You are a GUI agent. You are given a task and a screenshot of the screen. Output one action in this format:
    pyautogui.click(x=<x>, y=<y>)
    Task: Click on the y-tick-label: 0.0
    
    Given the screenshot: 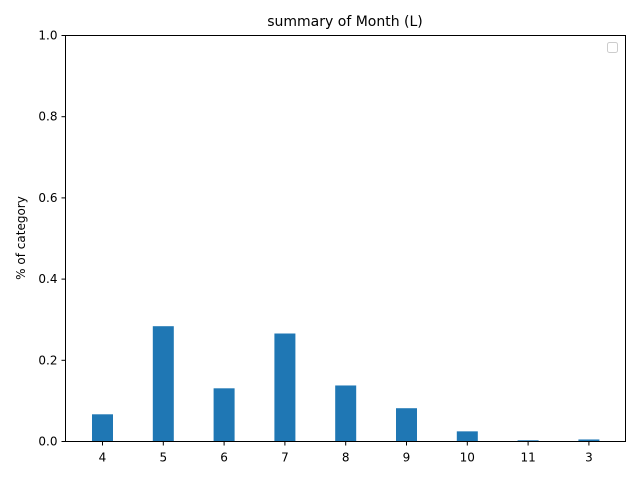 What is the action you would take?
    pyautogui.click(x=47, y=442)
    